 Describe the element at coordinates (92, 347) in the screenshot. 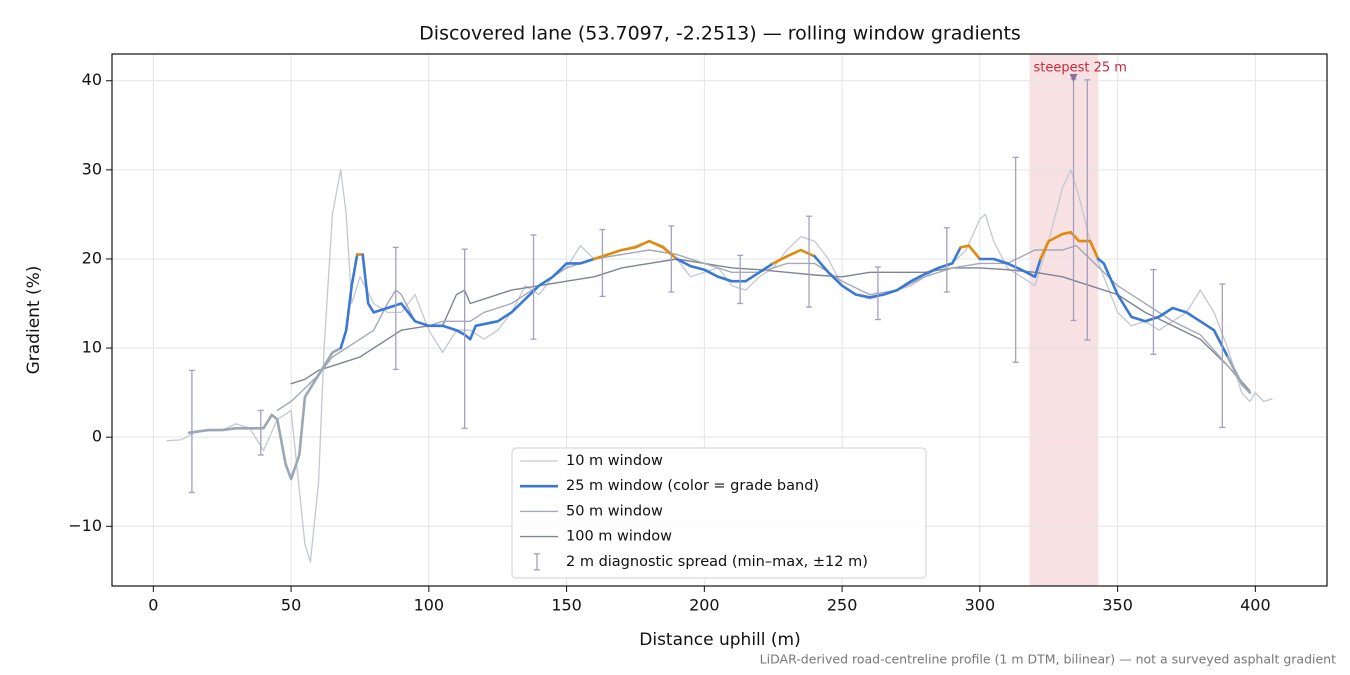

I see `y-tick-label: 10` at that location.